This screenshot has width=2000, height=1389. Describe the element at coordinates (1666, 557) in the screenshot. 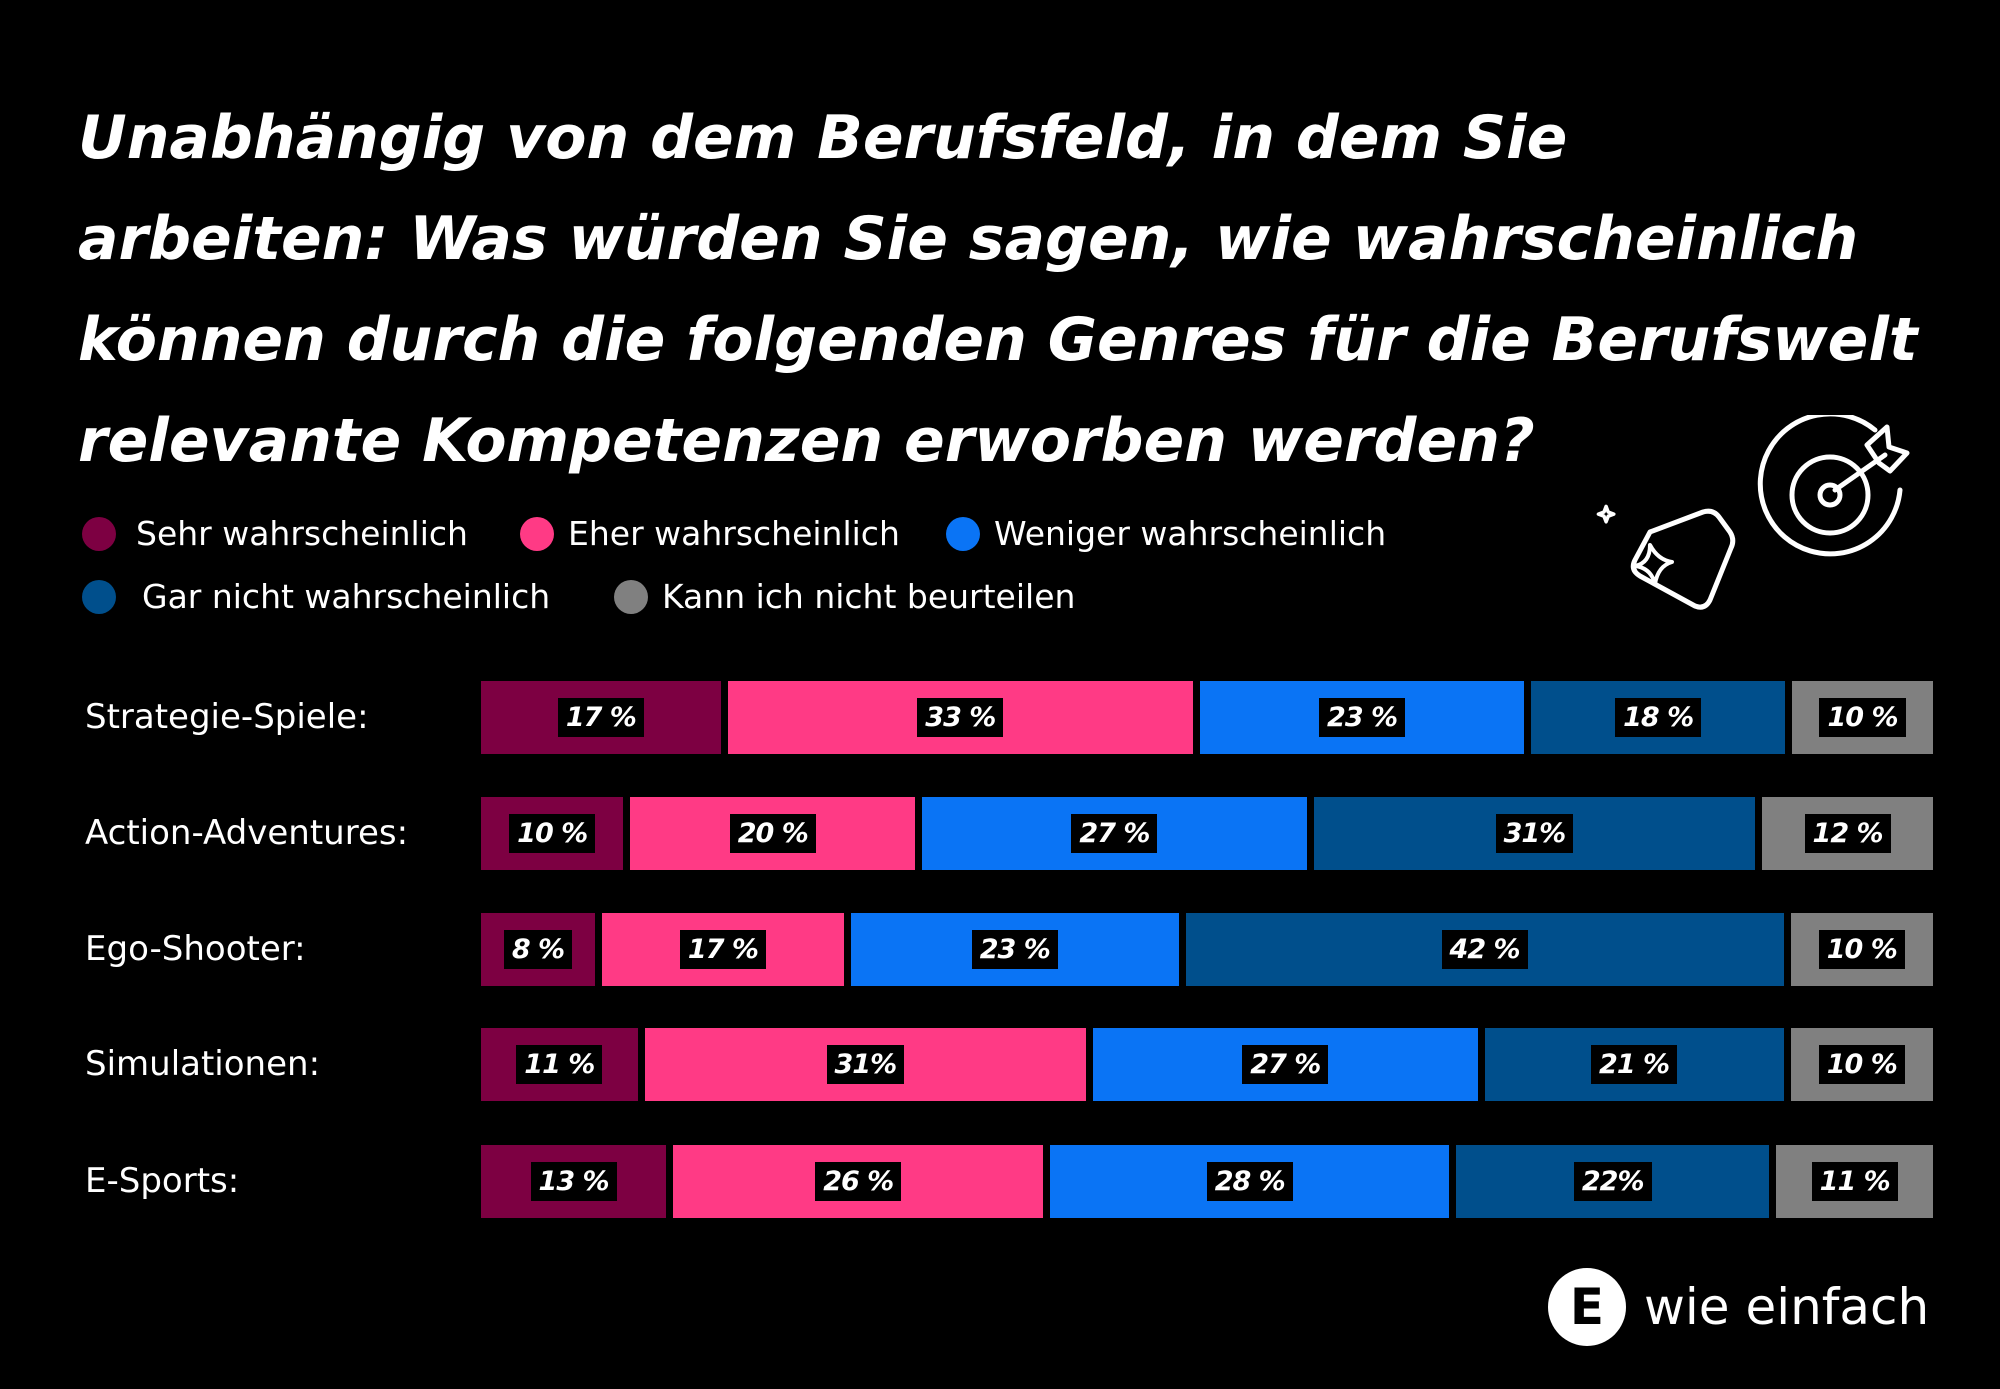

I see `price-tag-sparkle-icon` at that location.